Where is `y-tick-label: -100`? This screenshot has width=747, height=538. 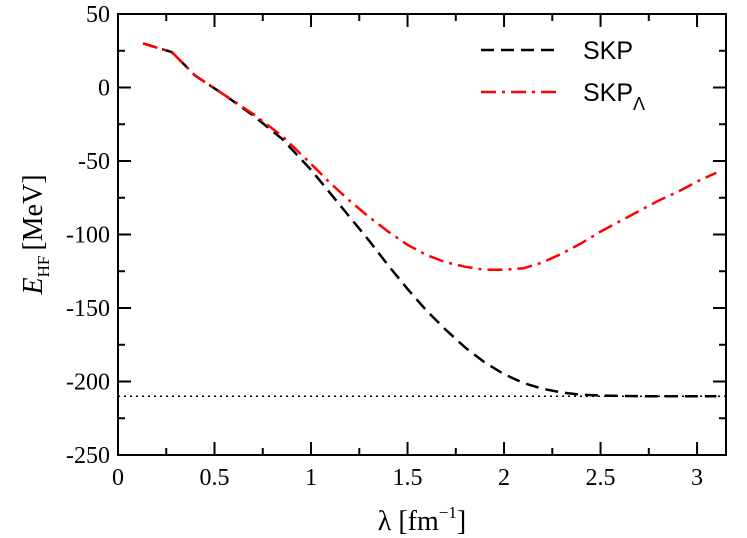
y-tick-label: -100 is located at coordinates (88, 236).